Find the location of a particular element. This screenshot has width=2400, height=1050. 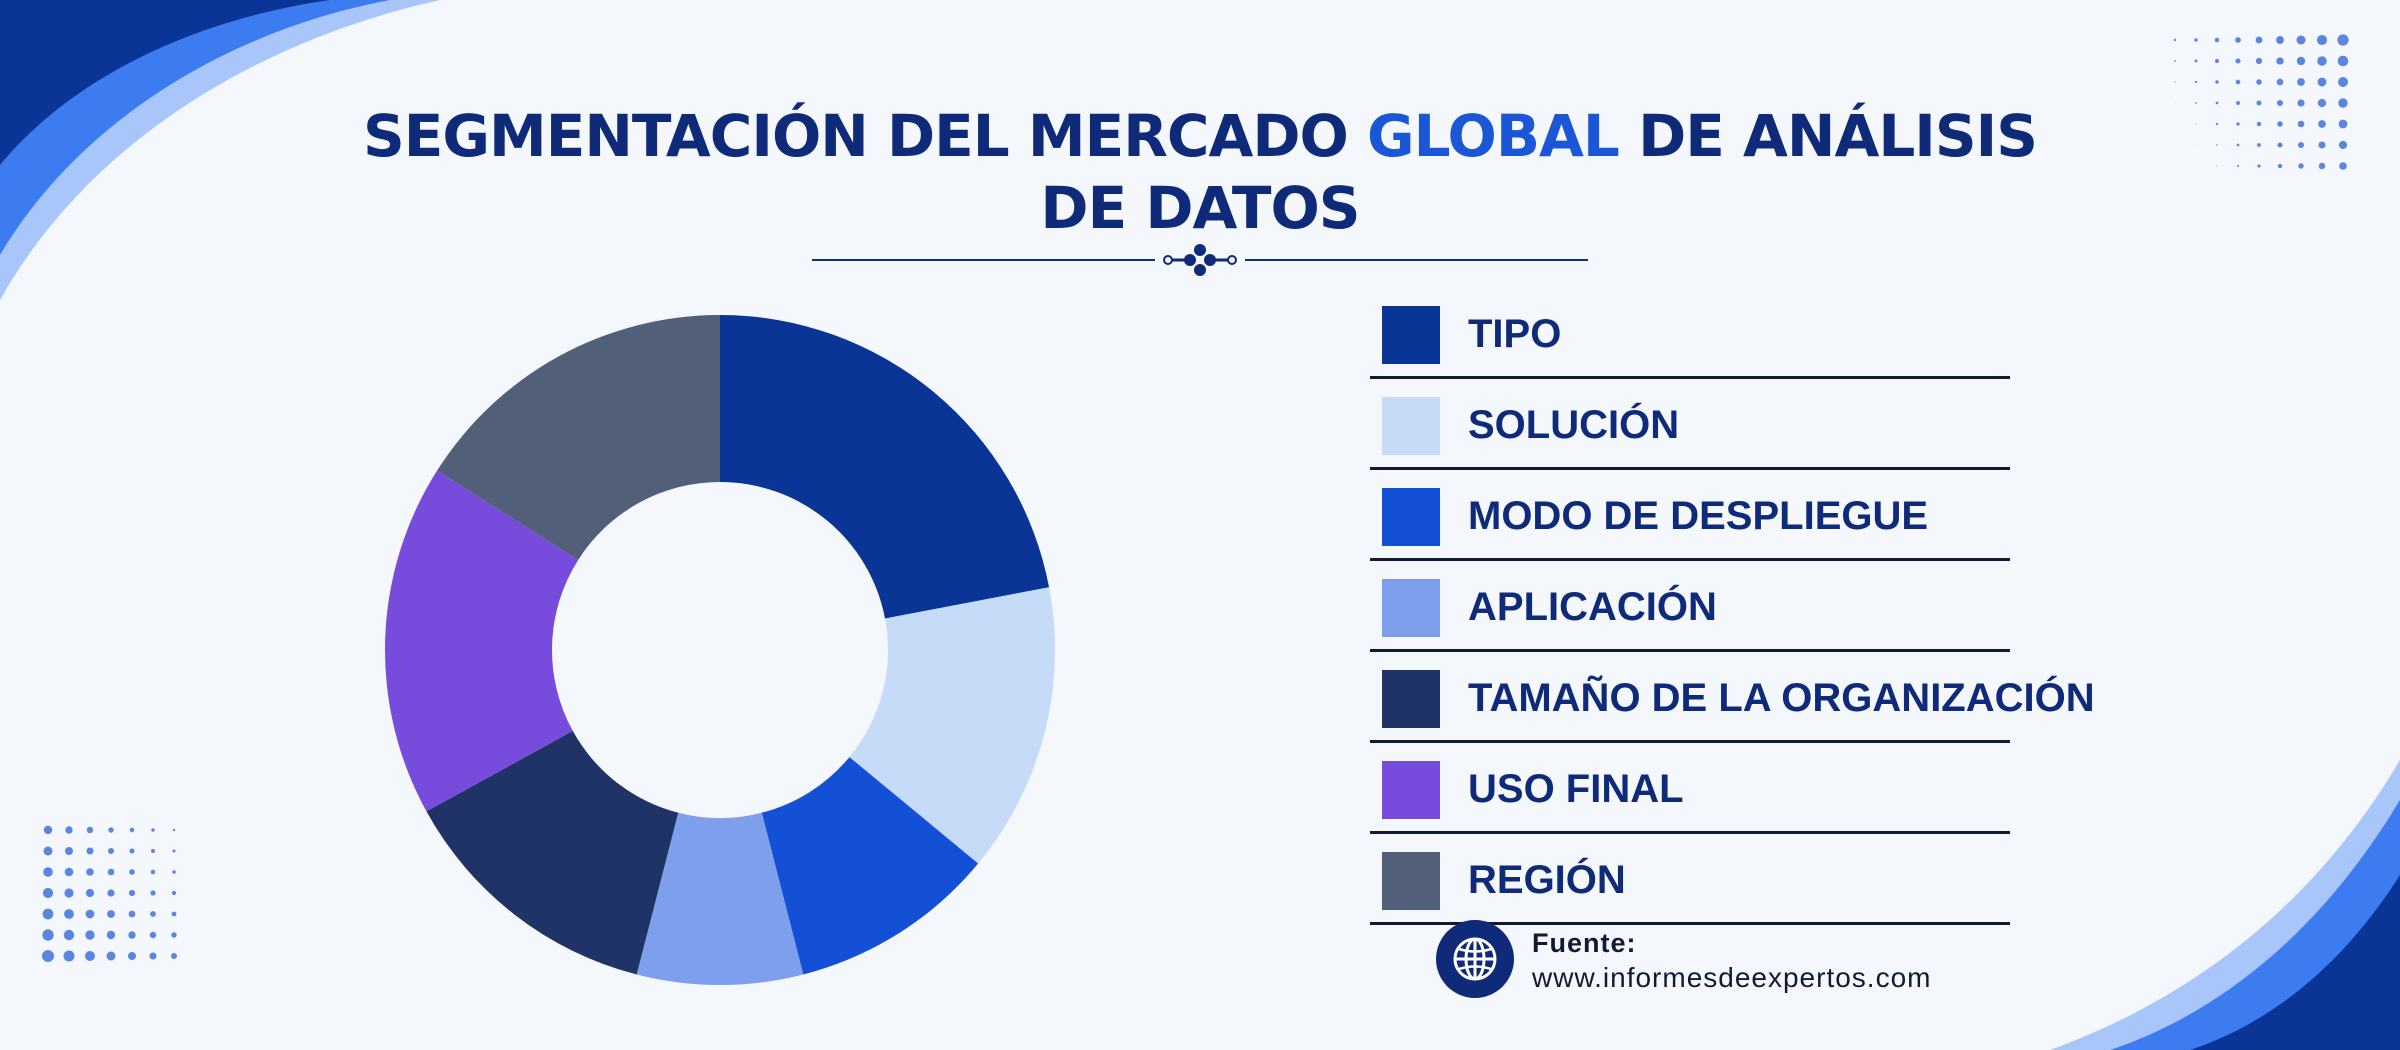

legend-label: USO FINAL is located at coordinates (1576, 789).